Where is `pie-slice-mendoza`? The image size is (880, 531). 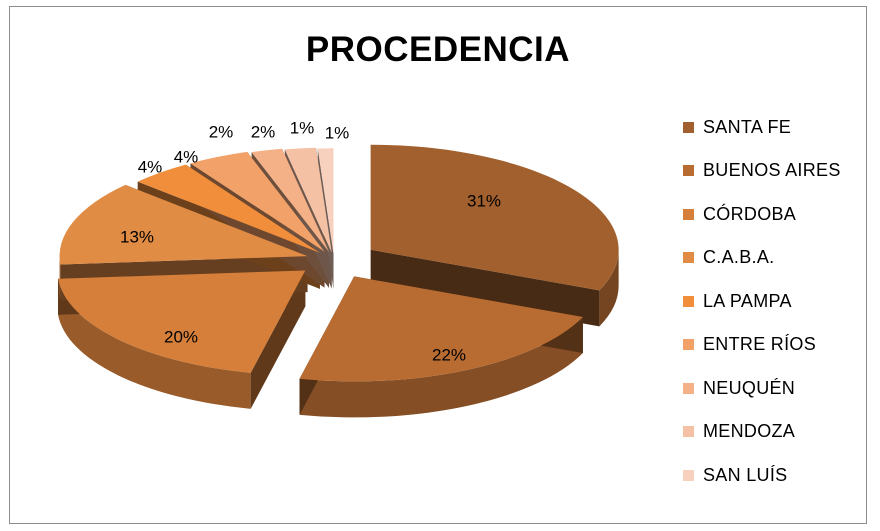 pie-slice-mendoza is located at coordinates (308, 200).